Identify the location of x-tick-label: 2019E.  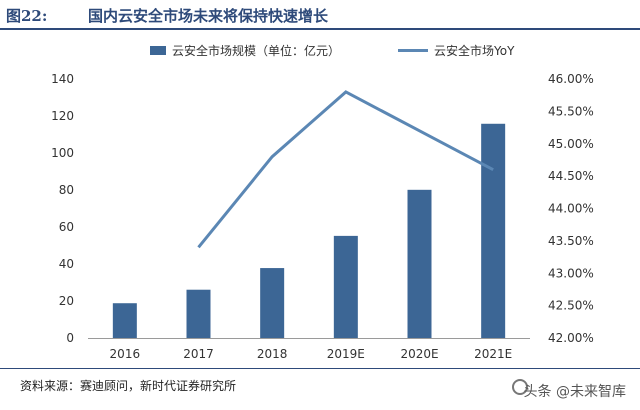
(346, 354).